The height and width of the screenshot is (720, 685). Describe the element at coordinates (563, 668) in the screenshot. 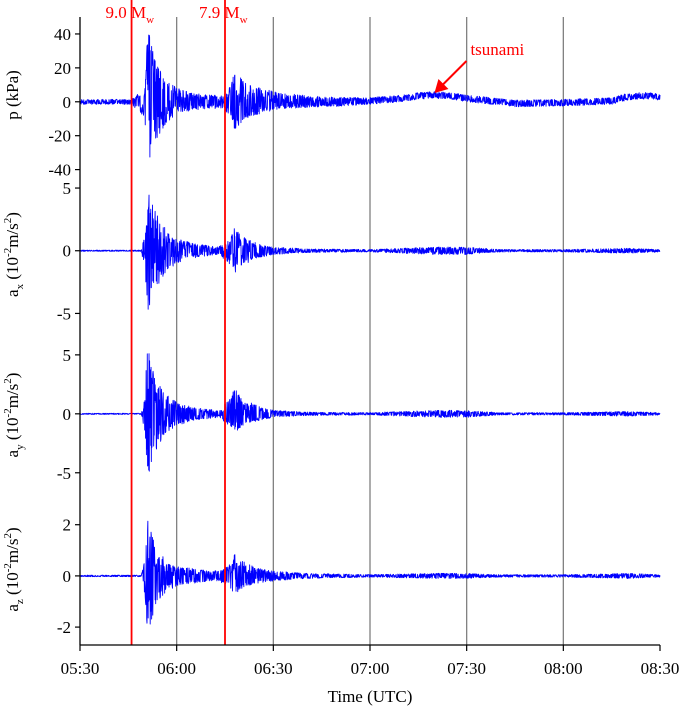

I see `xtick-label-5: 08:00` at that location.